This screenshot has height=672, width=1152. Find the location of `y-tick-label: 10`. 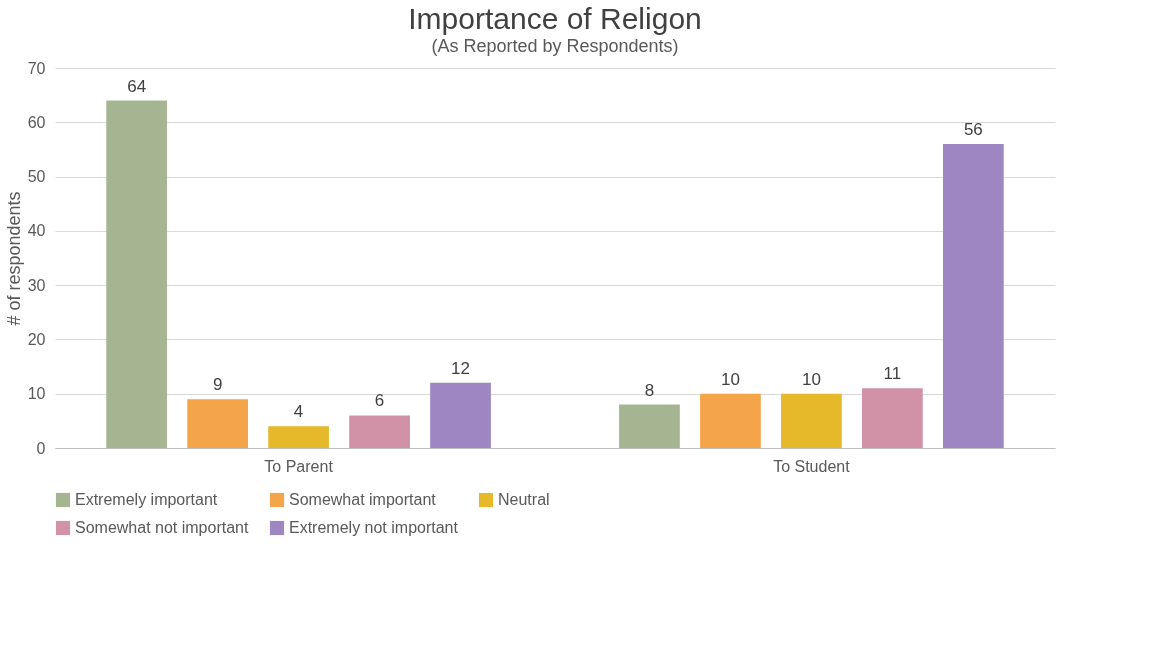

y-tick-label: 10 is located at coordinates (36, 394).